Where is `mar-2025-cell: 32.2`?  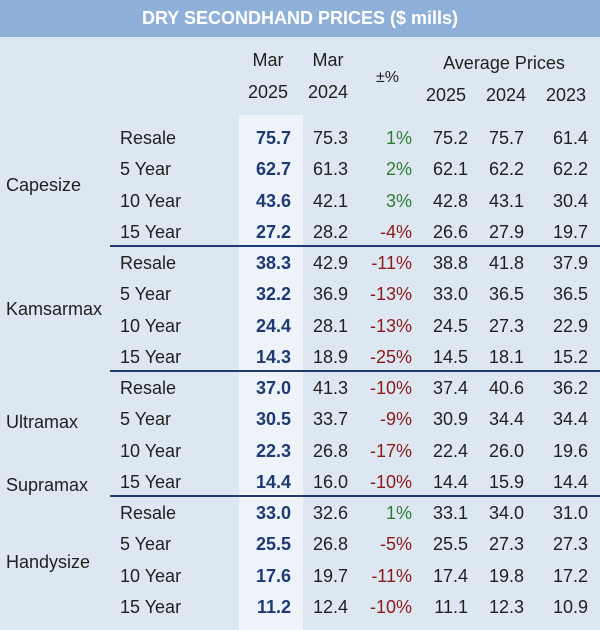 mar-2025-cell: 32.2 is located at coordinates (273, 294).